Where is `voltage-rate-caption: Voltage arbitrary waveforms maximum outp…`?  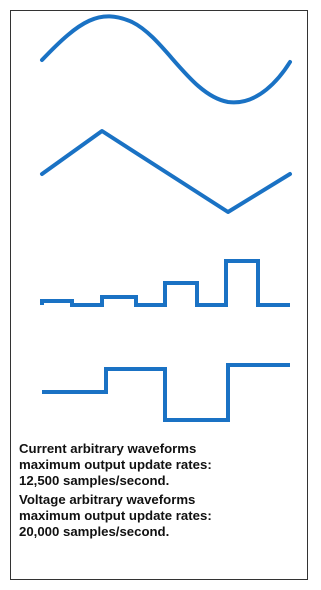 voltage-rate-caption: Voltage arbitrary waveforms maximum outp… is located at coordinates (115, 515).